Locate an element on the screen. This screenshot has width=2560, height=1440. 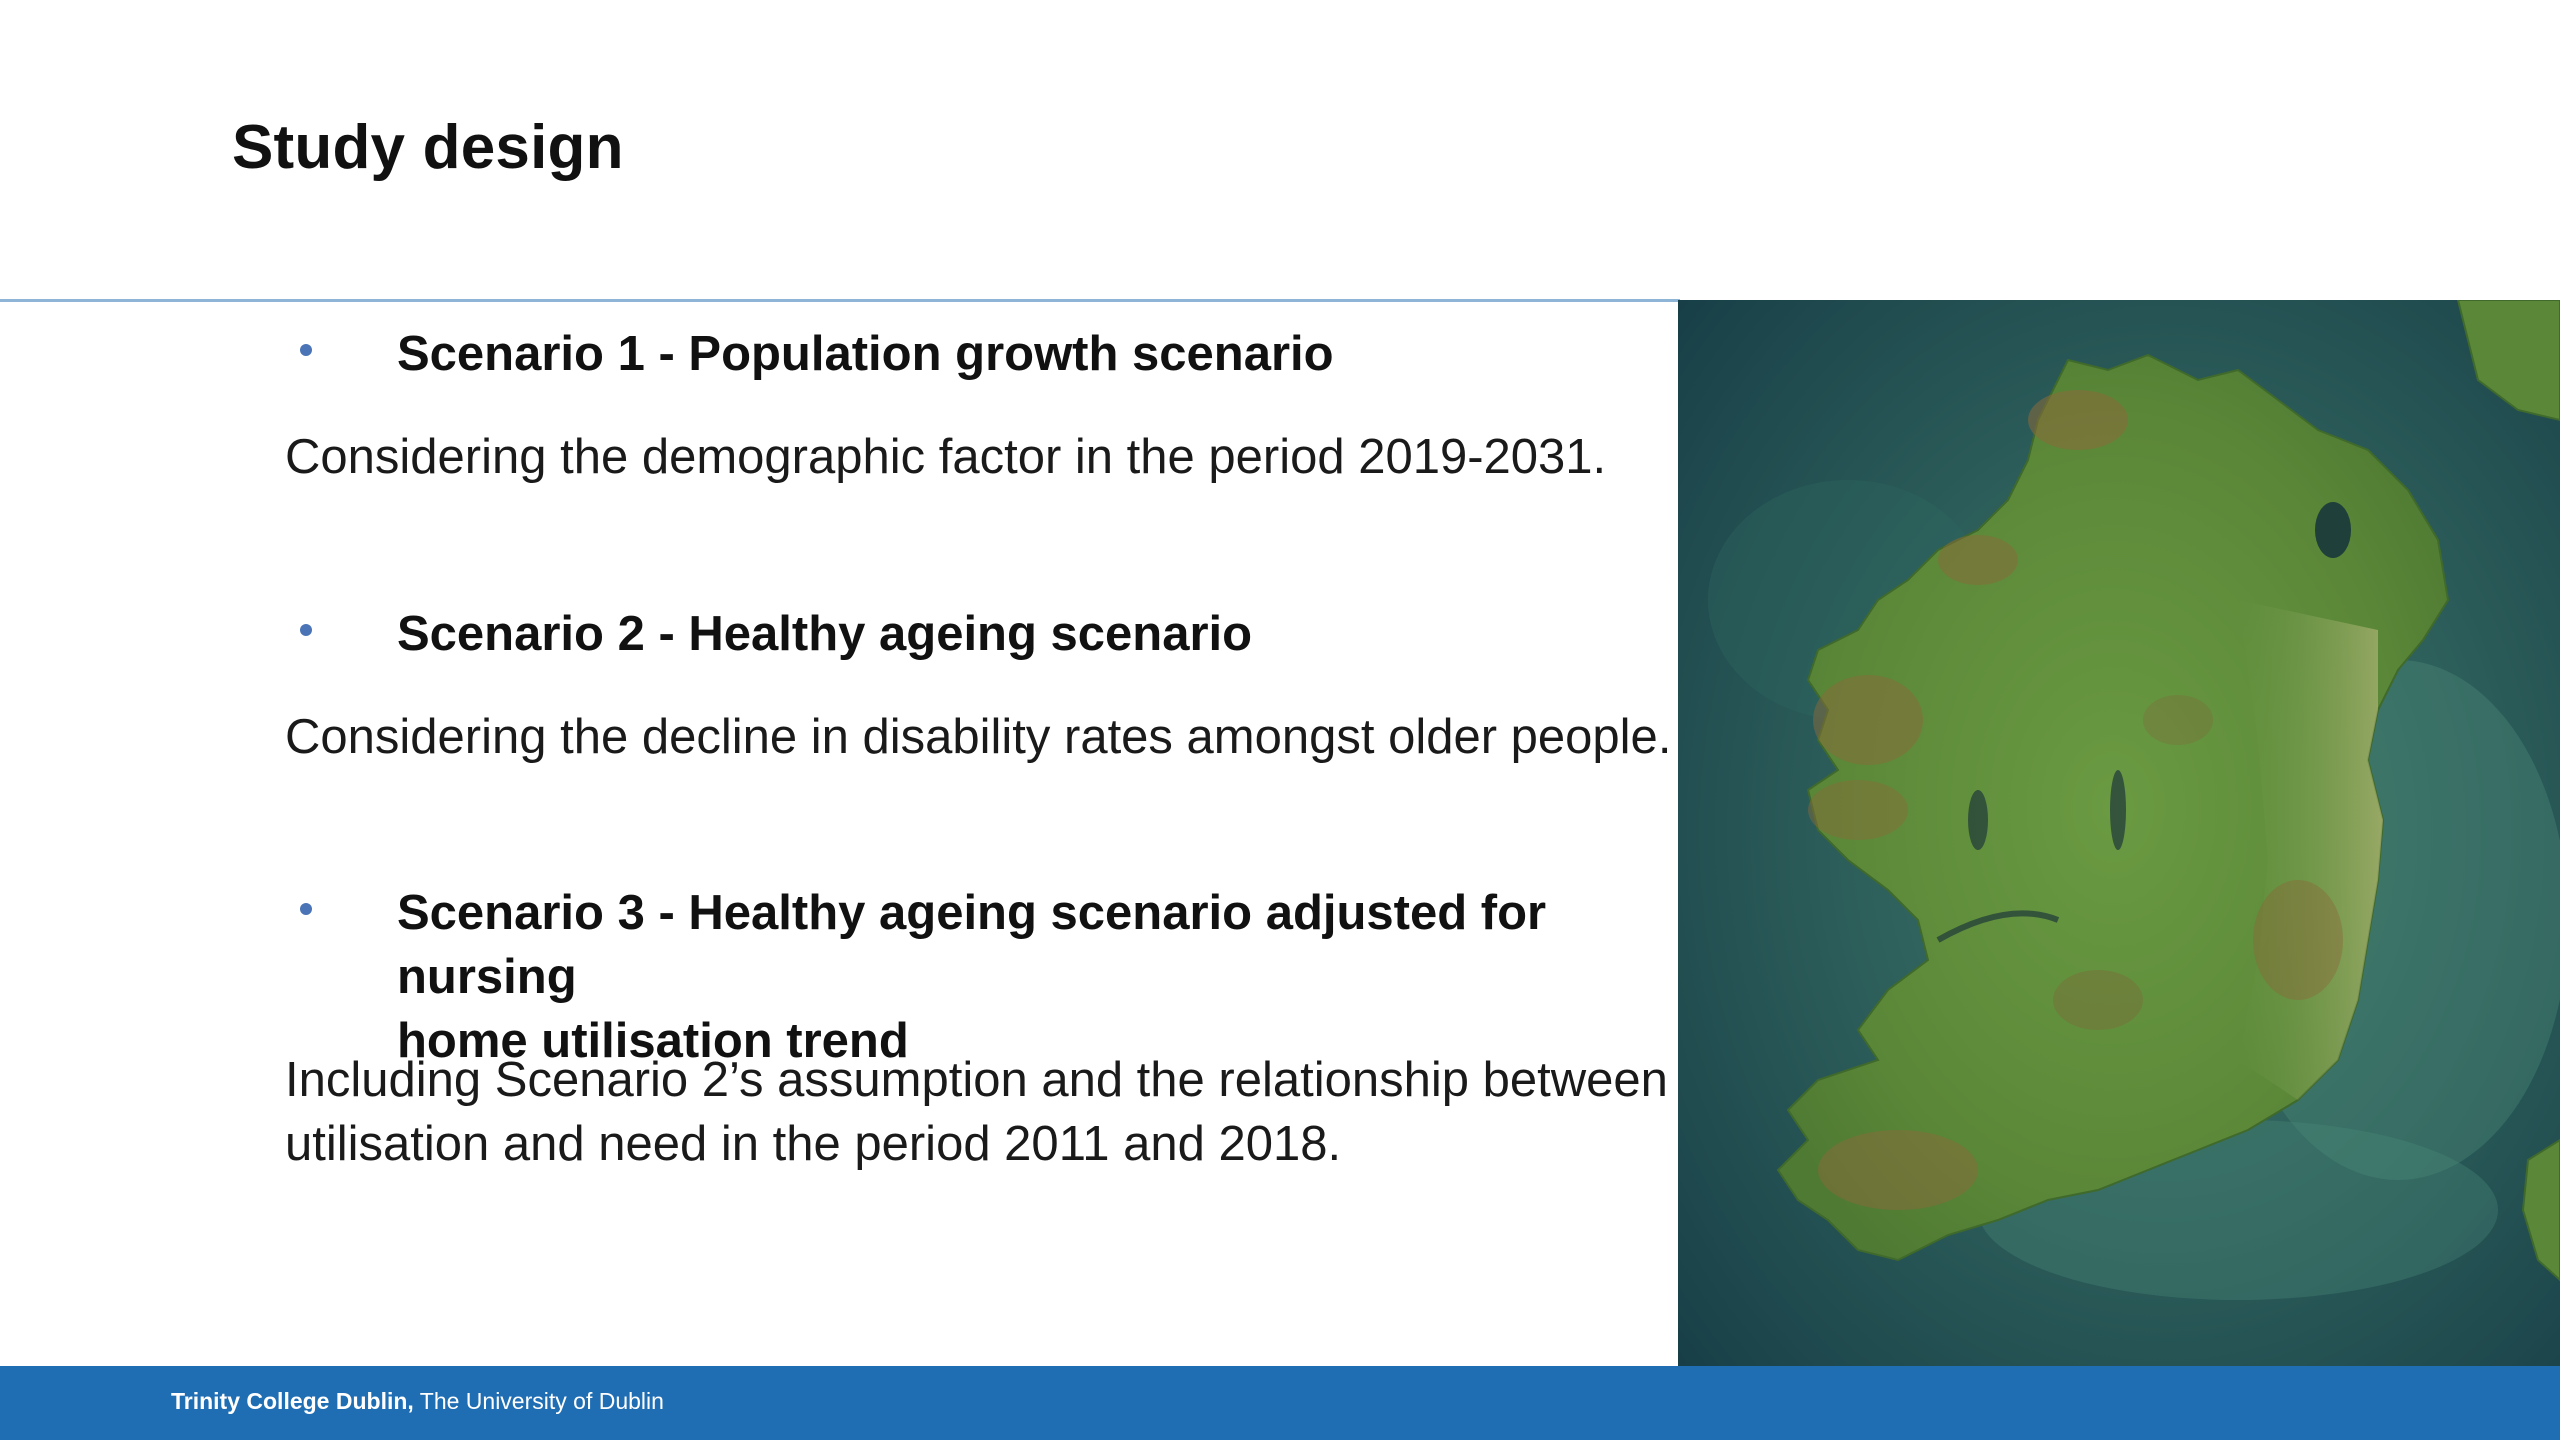
shannon-estuary is located at coordinates (1998, 926).